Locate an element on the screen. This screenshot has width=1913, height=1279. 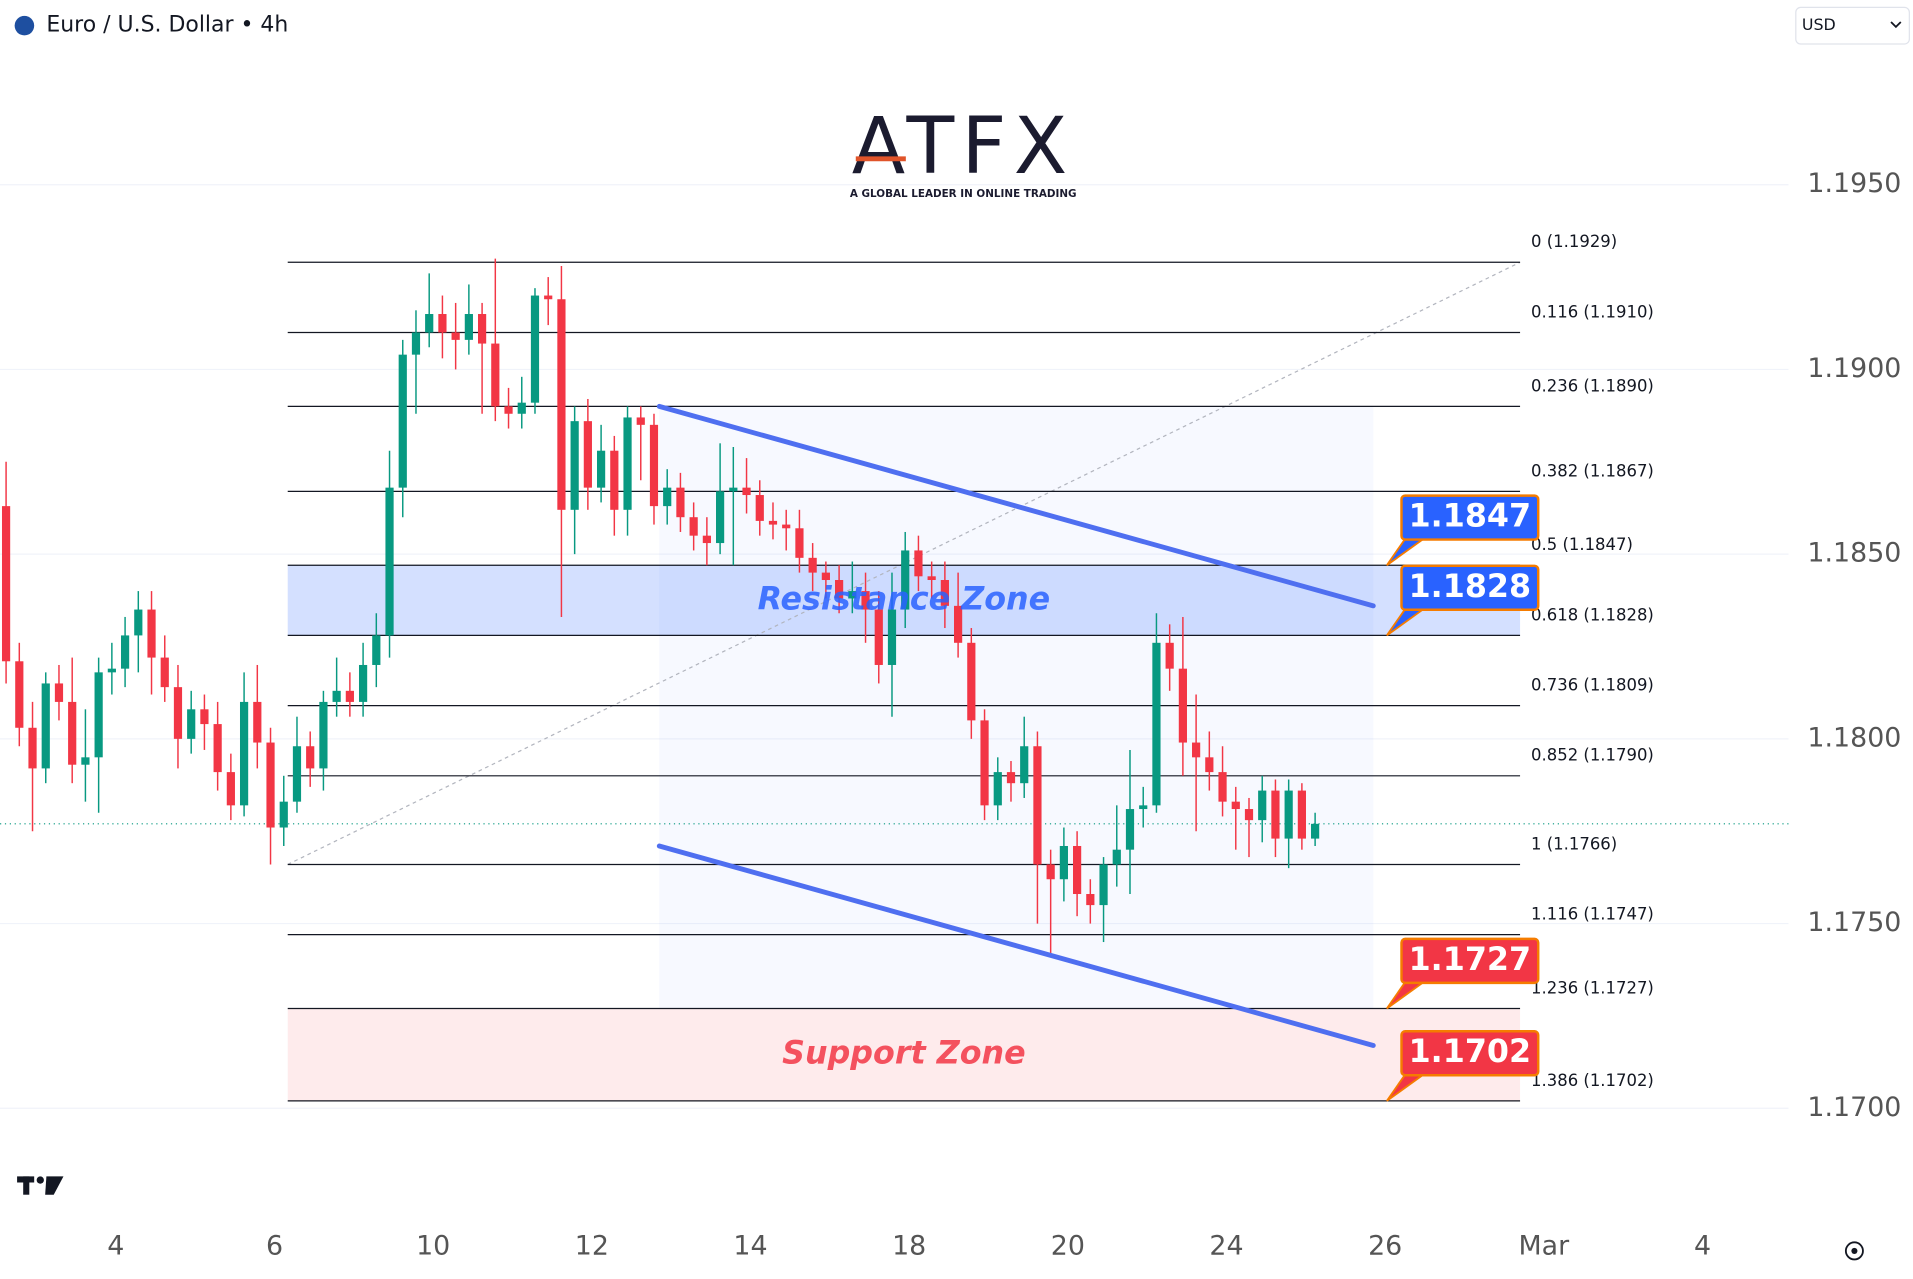
tv-logo-part is located at coordinates (54, 1185).